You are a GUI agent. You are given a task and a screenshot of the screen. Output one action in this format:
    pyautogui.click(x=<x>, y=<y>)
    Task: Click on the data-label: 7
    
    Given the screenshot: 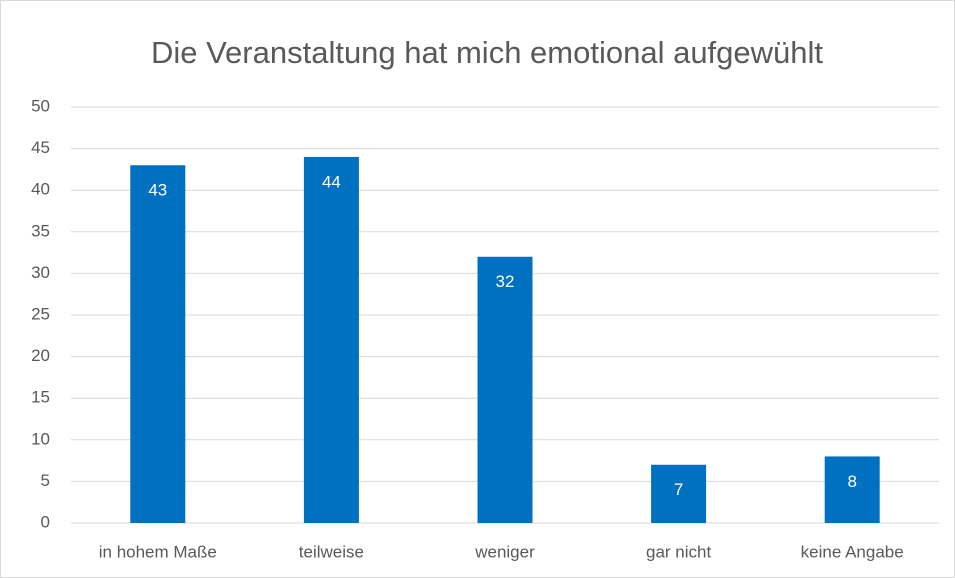 What is the action you would take?
    pyautogui.click(x=678, y=489)
    